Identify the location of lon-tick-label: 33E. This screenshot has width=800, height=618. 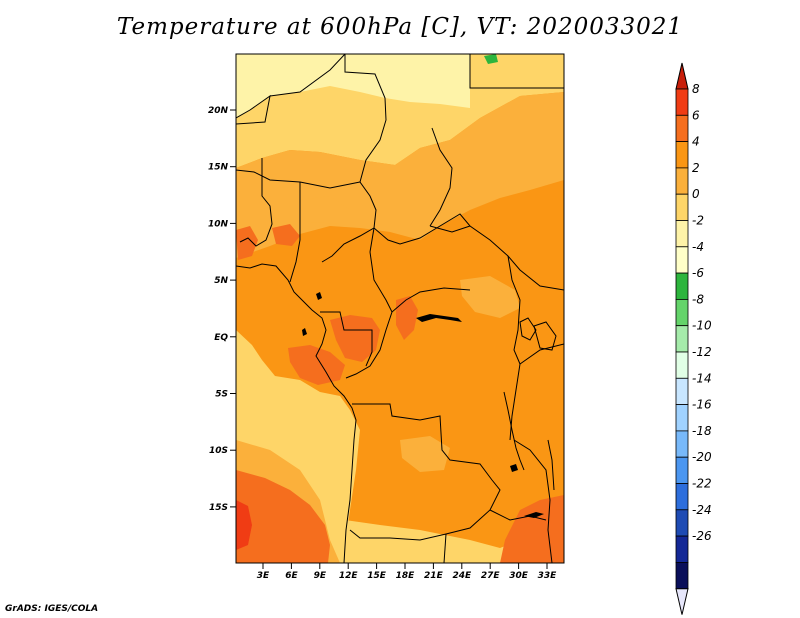
(548, 576).